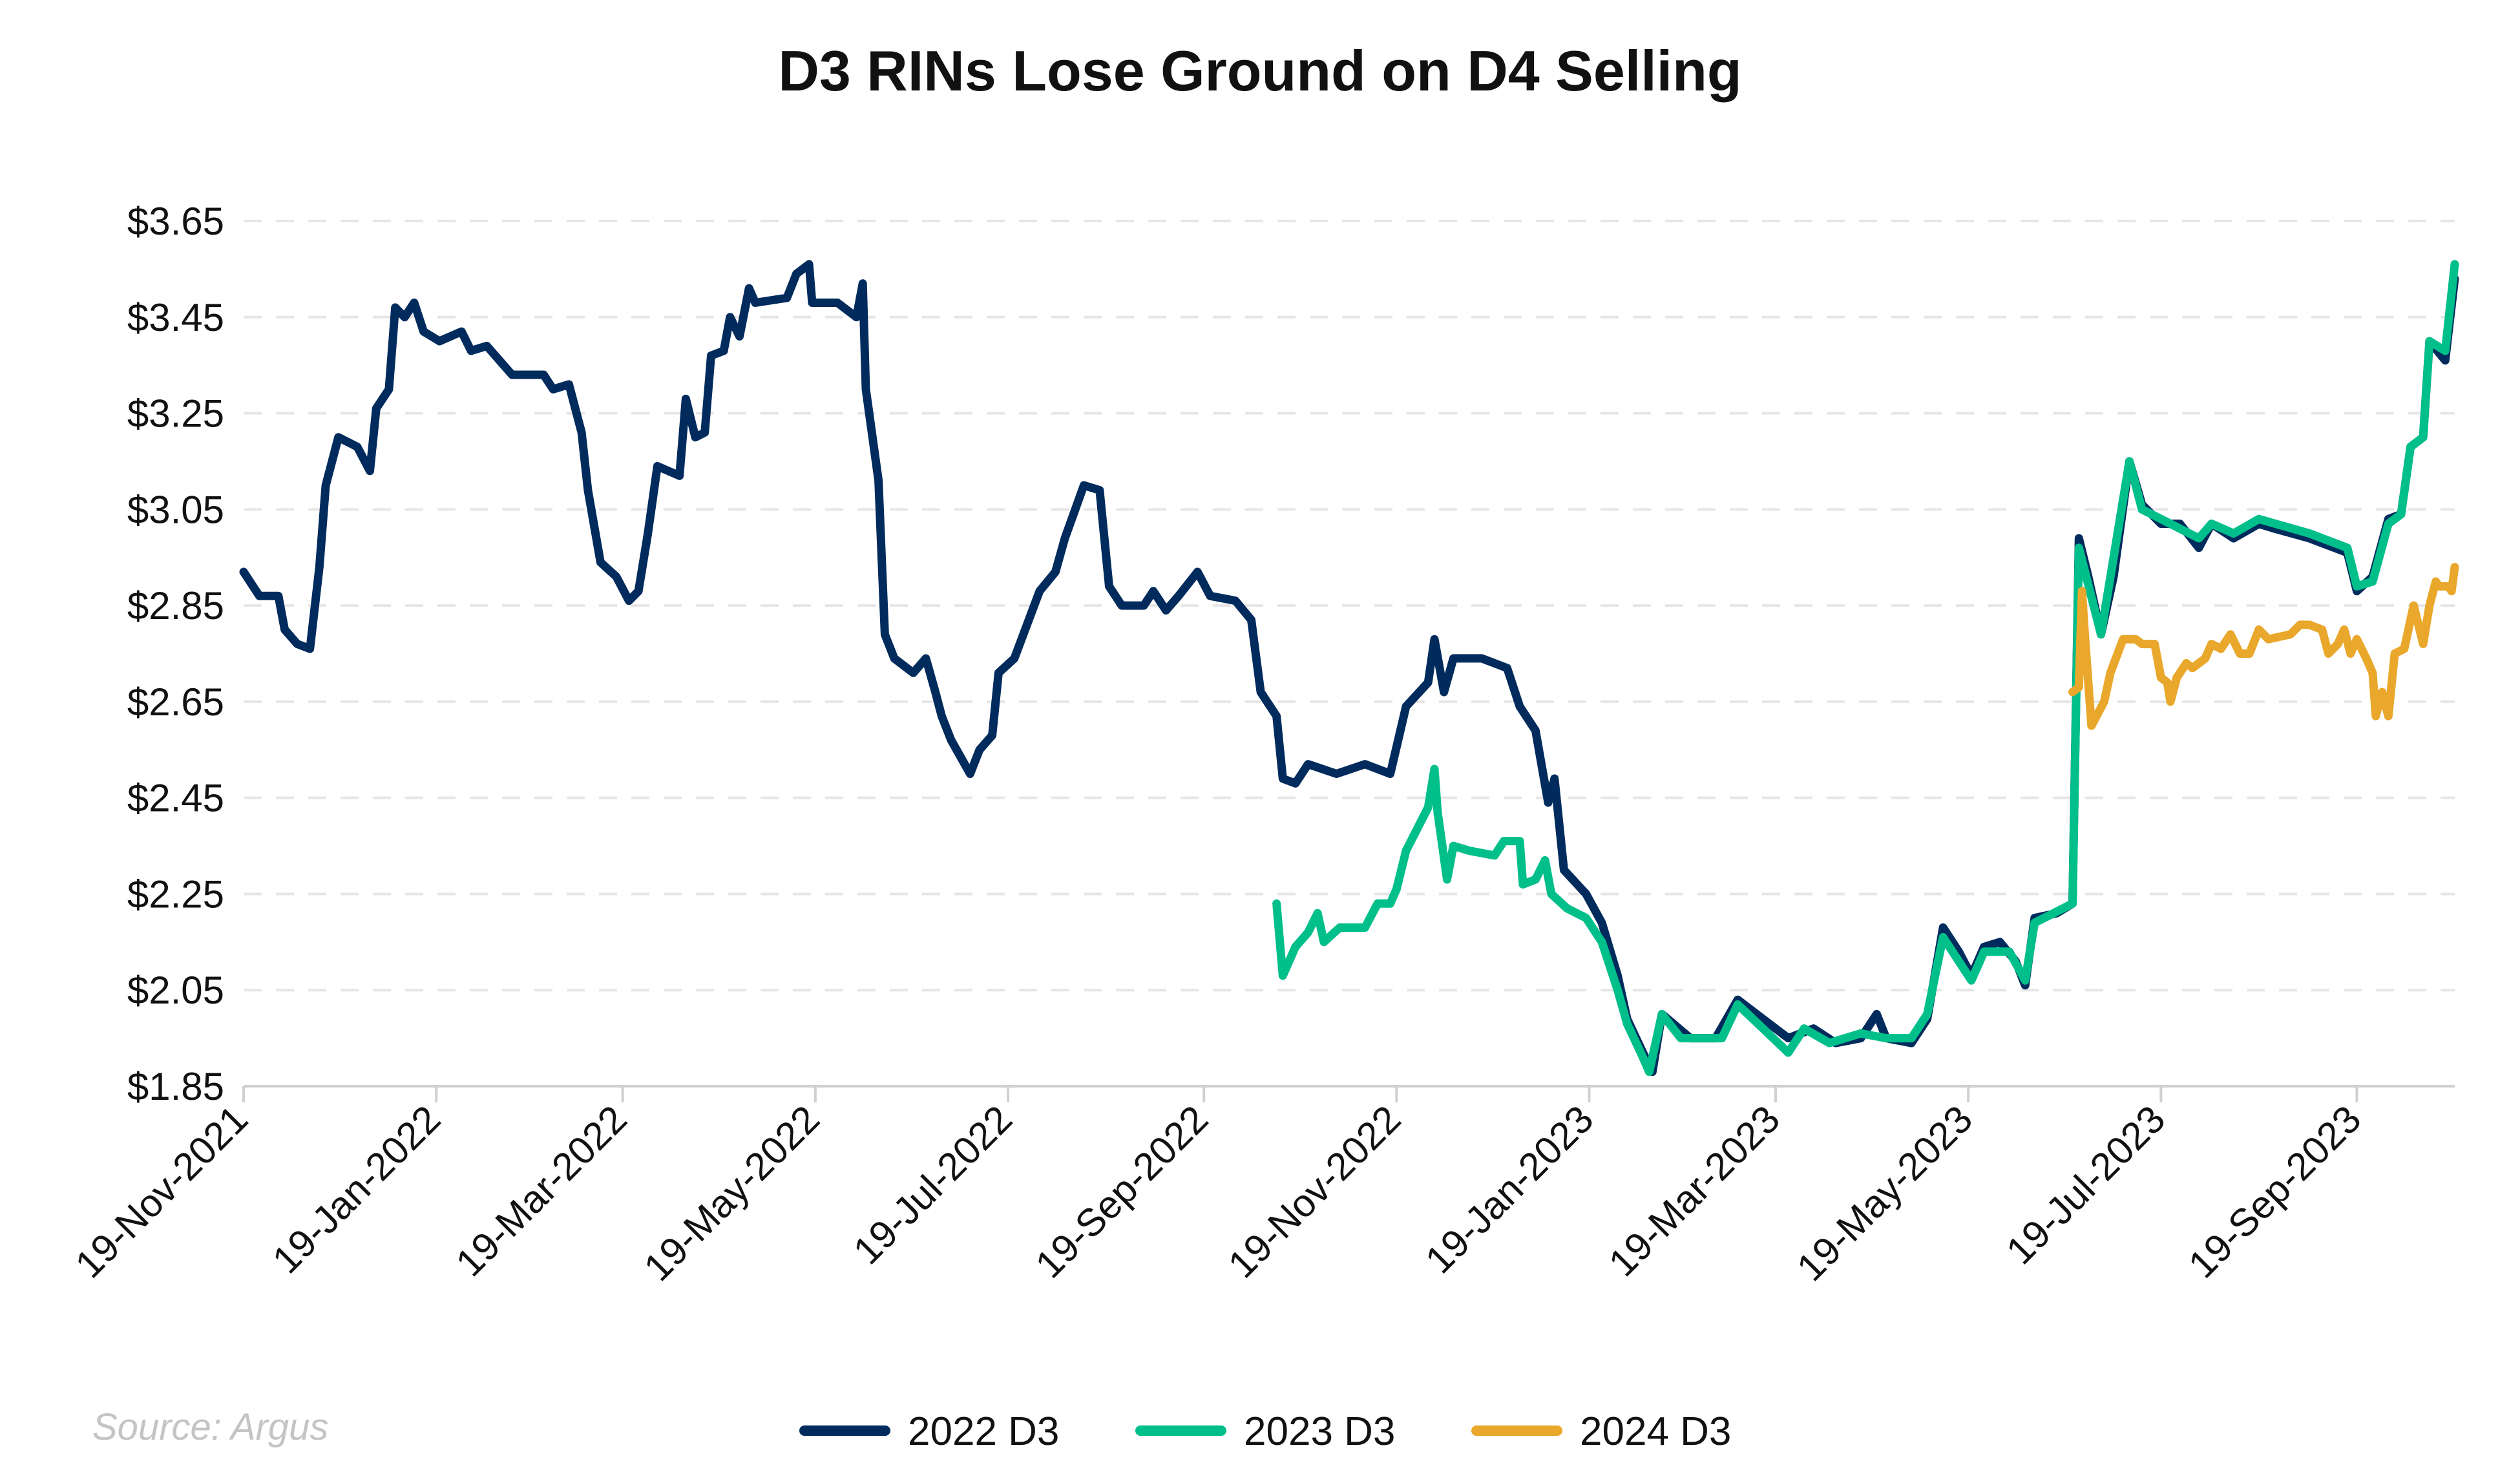 The image size is (2520, 1483). I want to click on legend-item: 2024 D3, so click(1601, 1431).